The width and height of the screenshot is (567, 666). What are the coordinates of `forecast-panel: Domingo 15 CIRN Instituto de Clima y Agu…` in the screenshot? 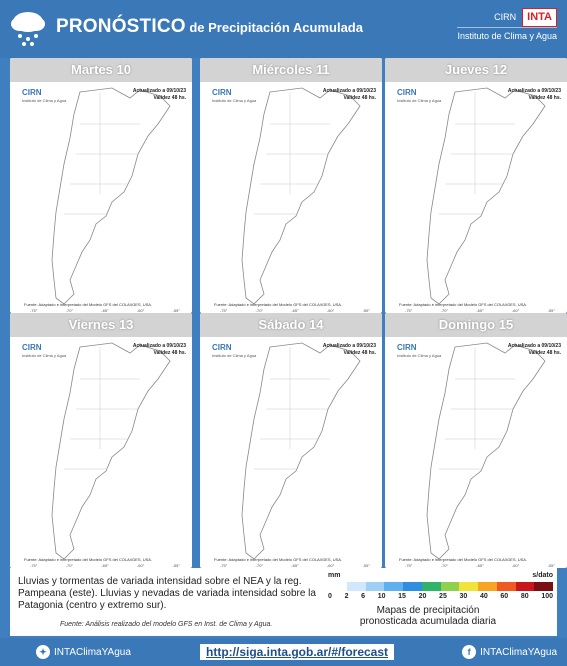 It's located at (476, 440).